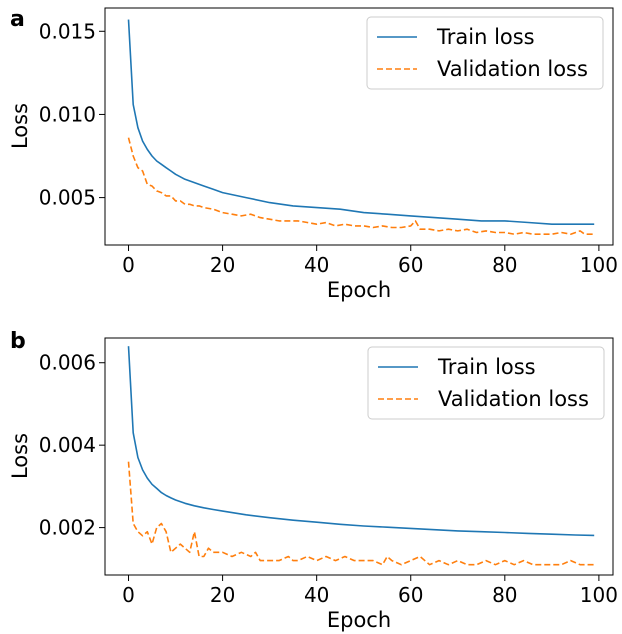  Describe the element at coordinates (67, 31) in the screenshot. I see `y-tick-label: 0.015` at that location.